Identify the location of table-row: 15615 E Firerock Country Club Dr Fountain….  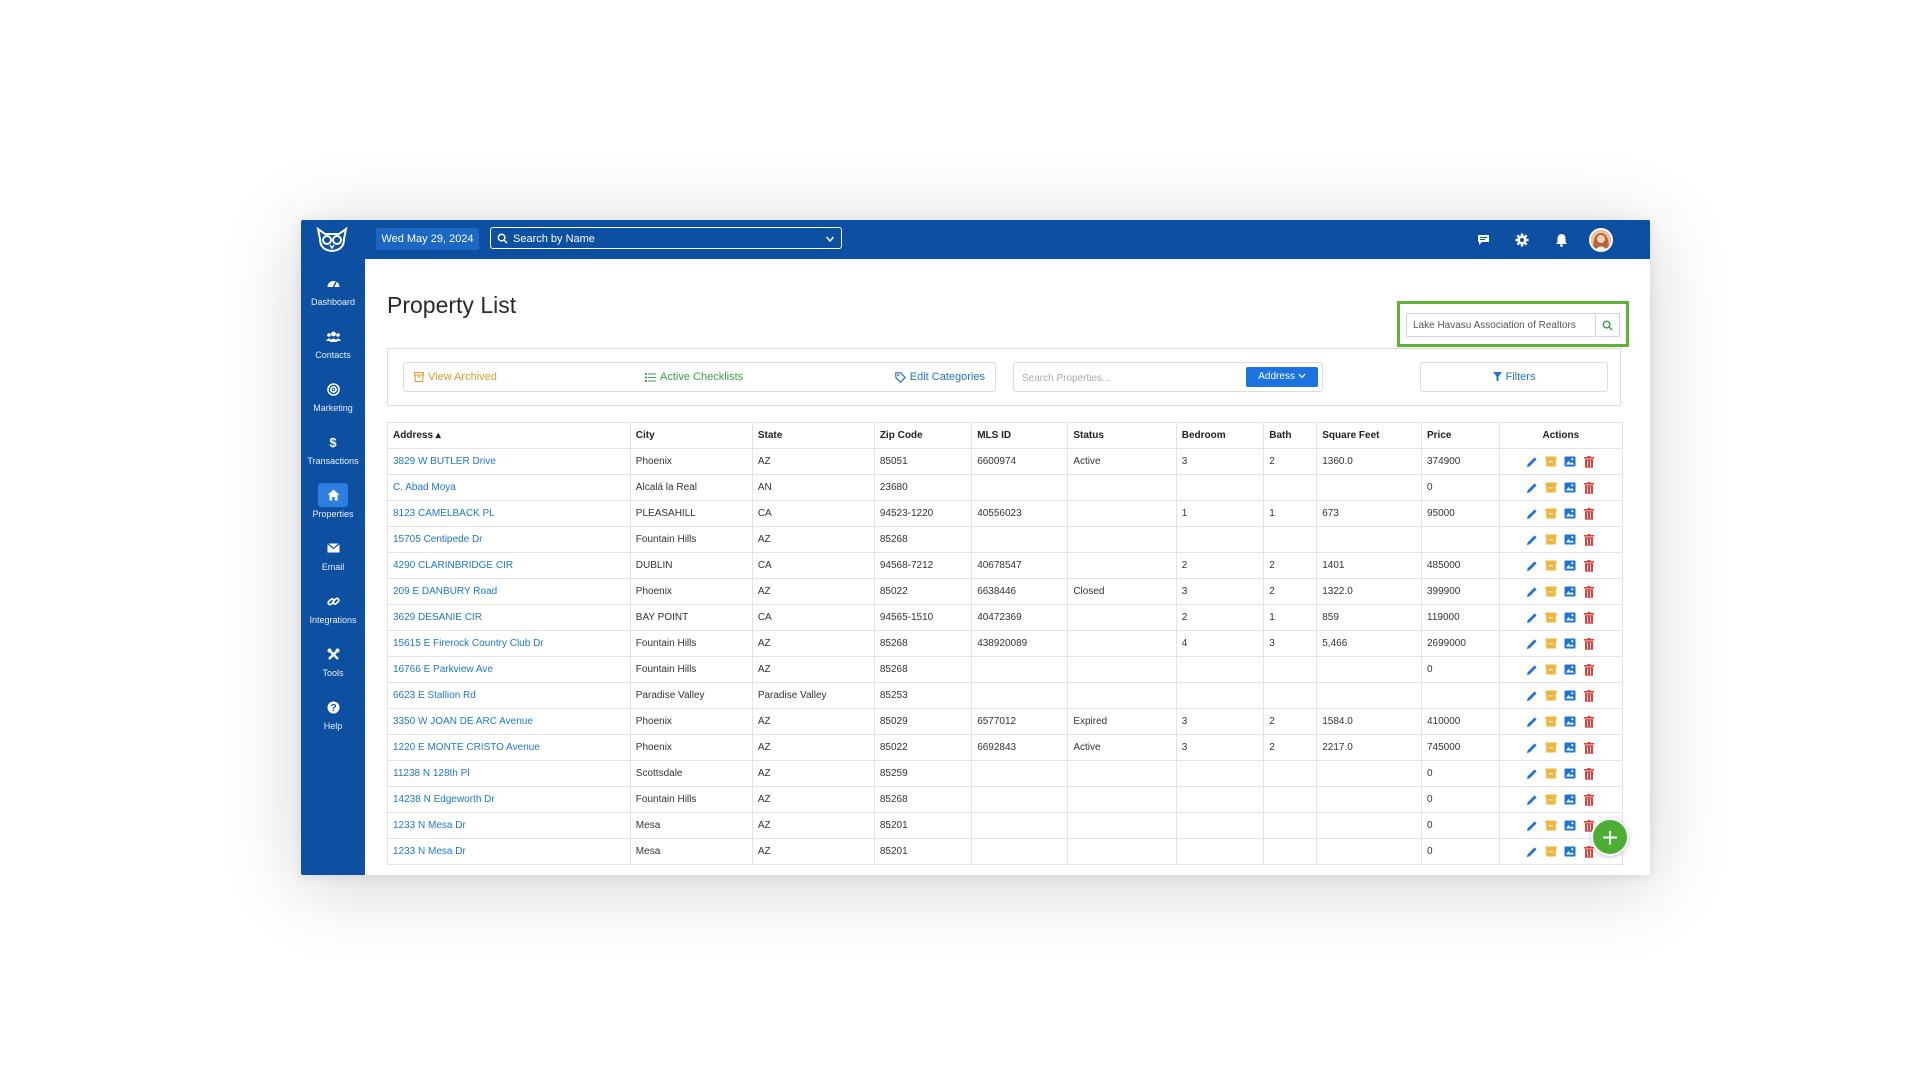
(1005, 643).